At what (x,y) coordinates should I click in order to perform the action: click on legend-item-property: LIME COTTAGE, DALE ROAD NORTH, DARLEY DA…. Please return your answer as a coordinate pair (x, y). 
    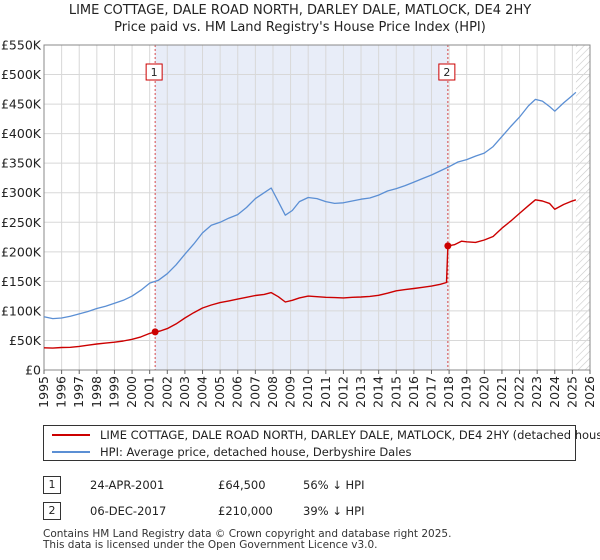
    Looking at the image, I should click on (322, 435).